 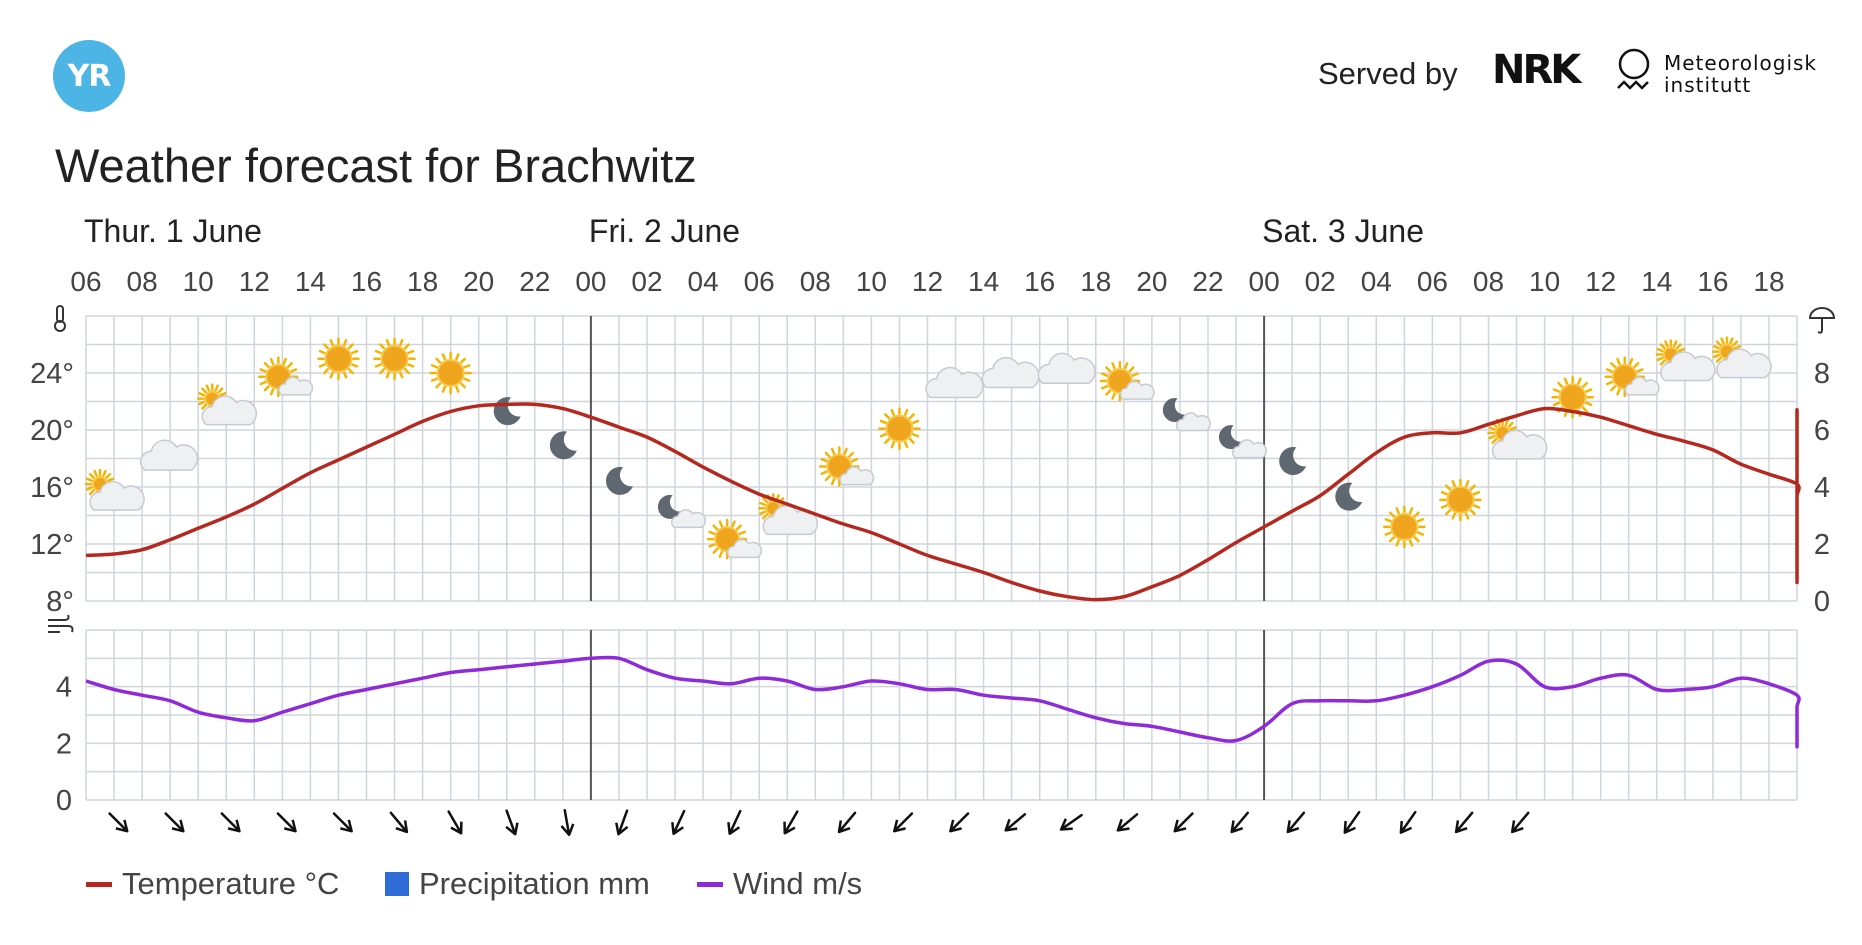 I want to click on legend-wind-label: Wind m/s, so click(x=798, y=883).